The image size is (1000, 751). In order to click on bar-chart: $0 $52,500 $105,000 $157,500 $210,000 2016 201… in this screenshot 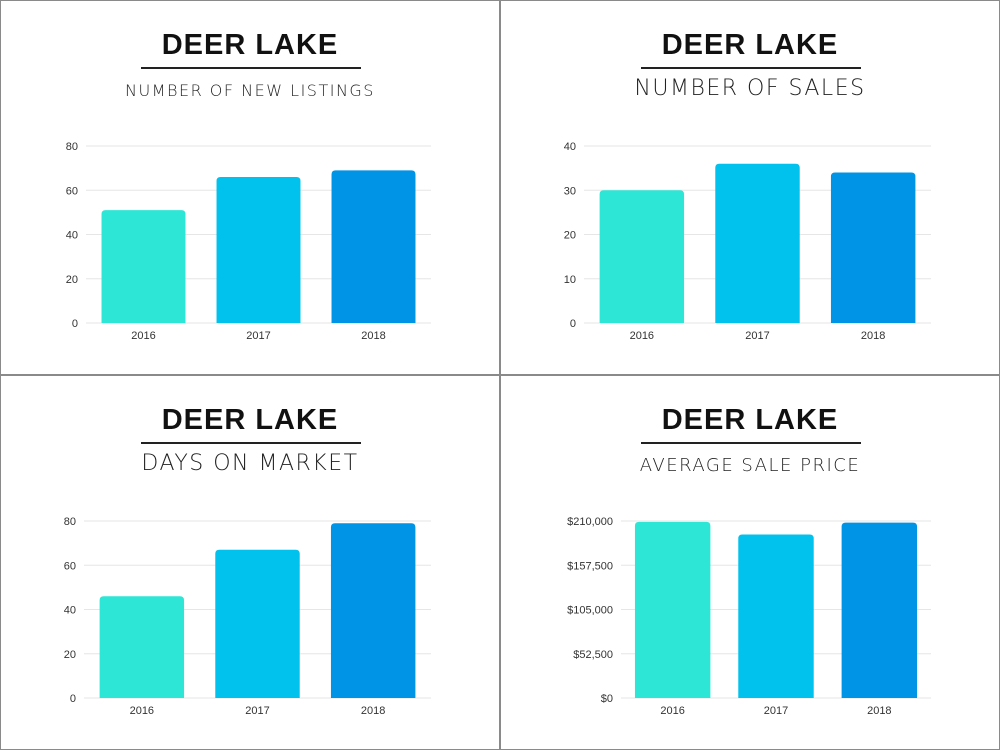, I will do `click(749, 616)`.